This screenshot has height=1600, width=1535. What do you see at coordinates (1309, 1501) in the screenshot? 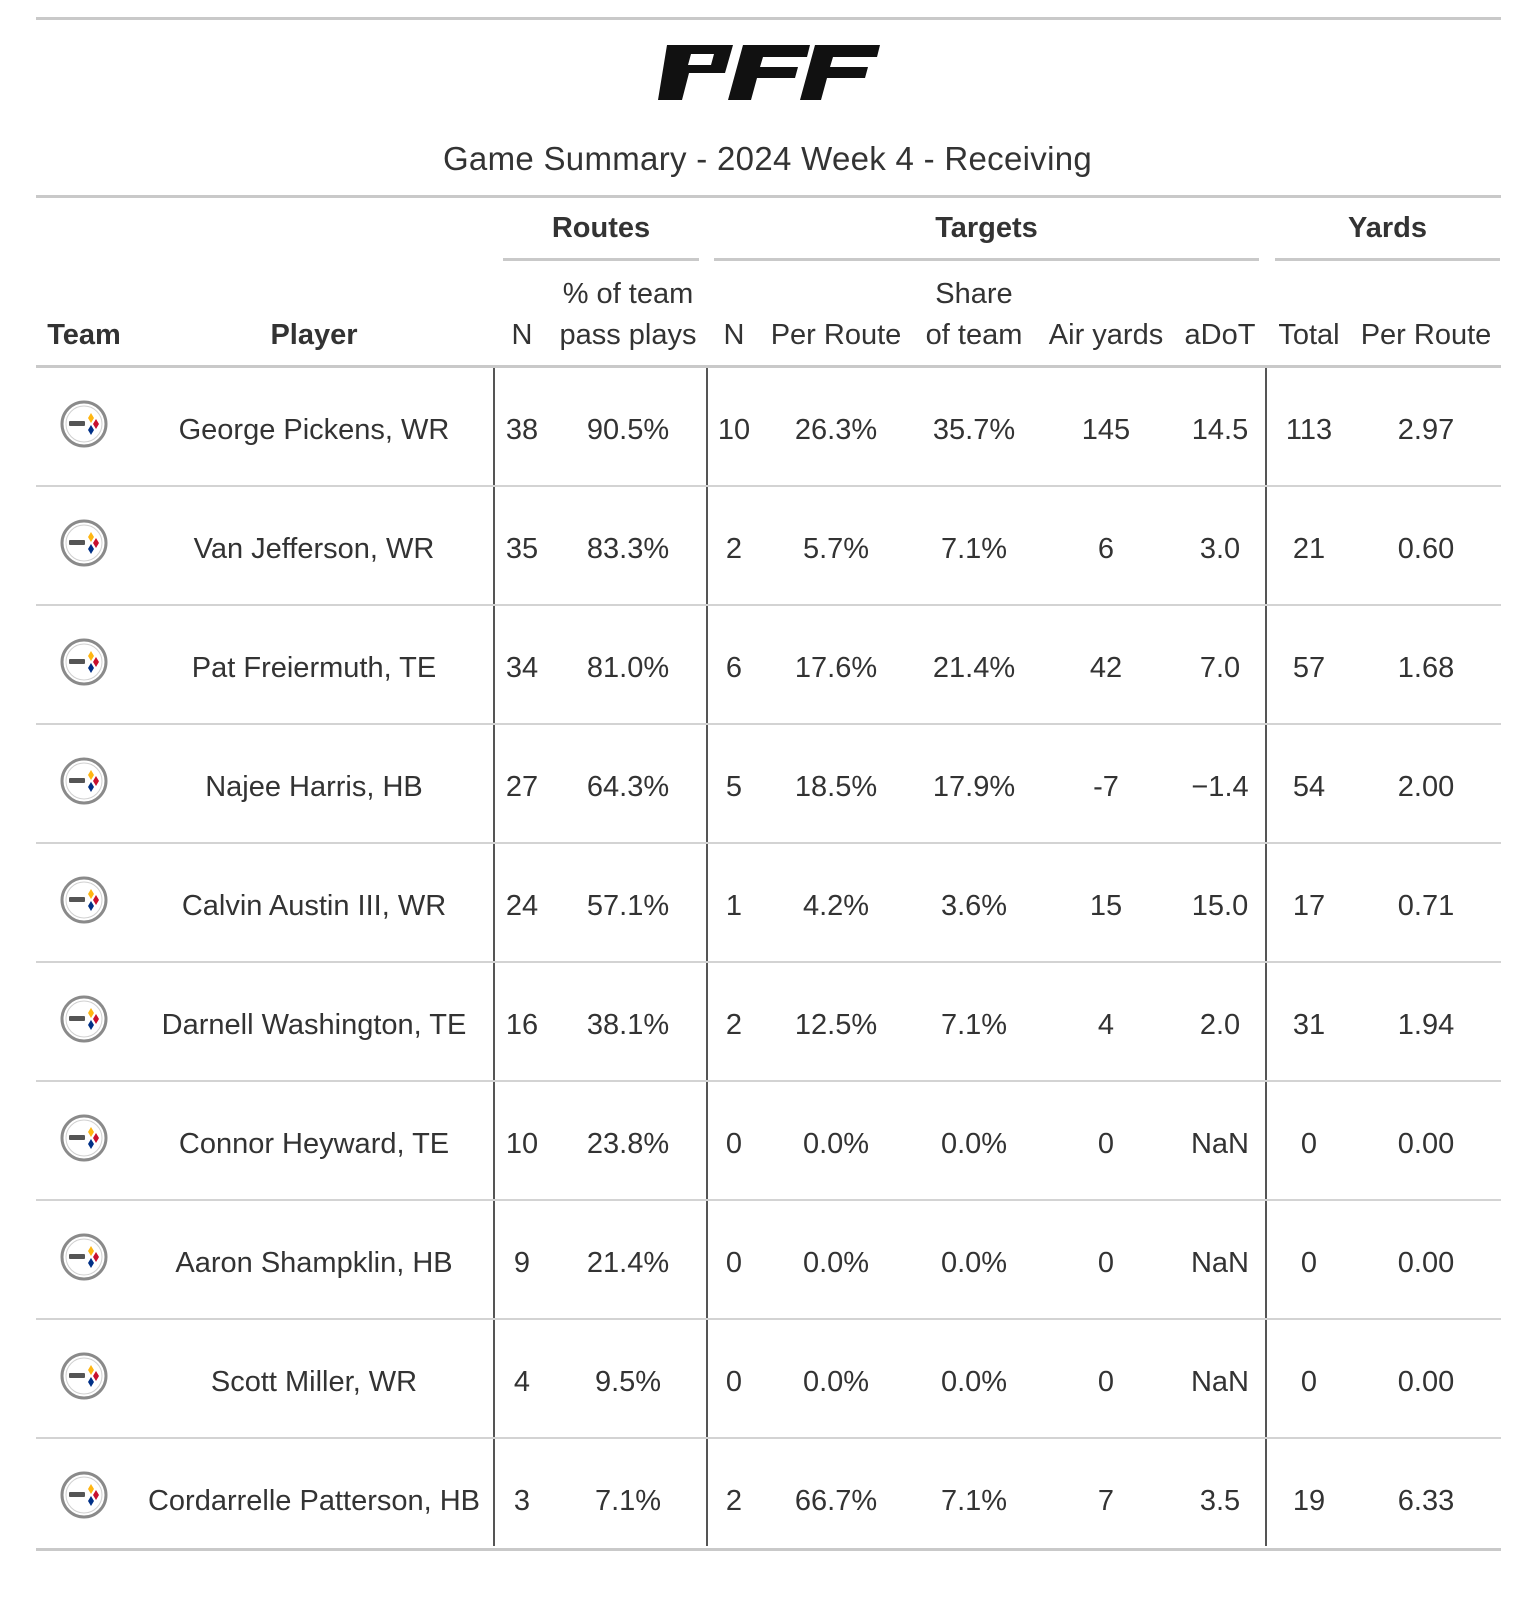
I see `cell-yards-total: 19` at bounding box center [1309, 1501].